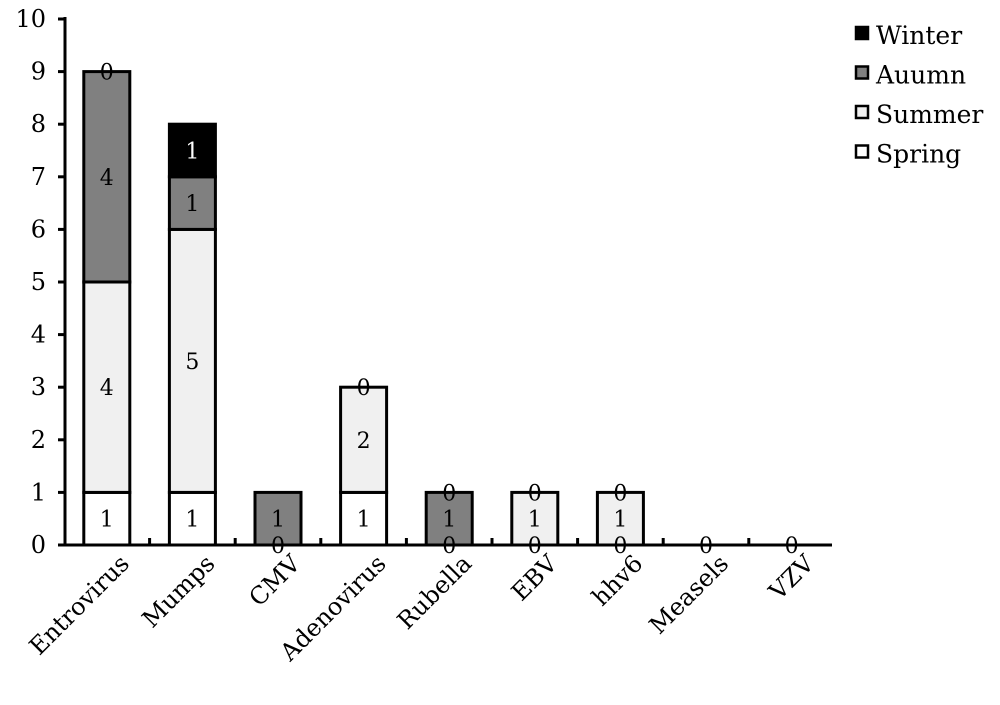  What do you see at coordinates (179, 591) in the screenshot?
I see `x-category-label-mumps: Mumps` at bounding box center [179, 591].